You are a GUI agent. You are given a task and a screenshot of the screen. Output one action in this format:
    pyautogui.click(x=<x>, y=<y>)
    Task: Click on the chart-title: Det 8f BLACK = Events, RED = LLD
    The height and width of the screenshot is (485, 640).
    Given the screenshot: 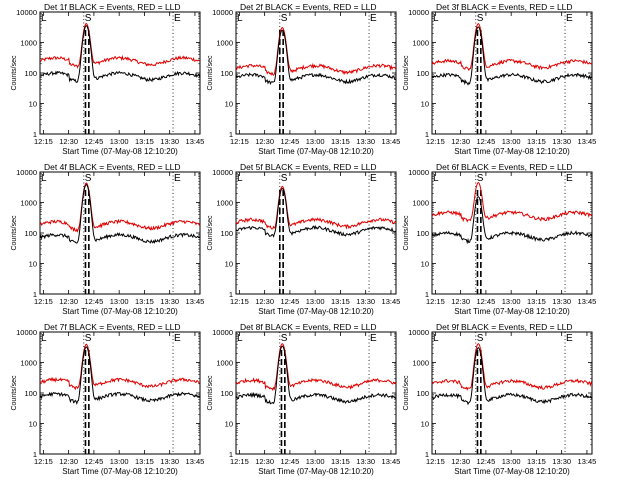 What is the action you would take?
    pyautogui.click(x=308, y=327)
    